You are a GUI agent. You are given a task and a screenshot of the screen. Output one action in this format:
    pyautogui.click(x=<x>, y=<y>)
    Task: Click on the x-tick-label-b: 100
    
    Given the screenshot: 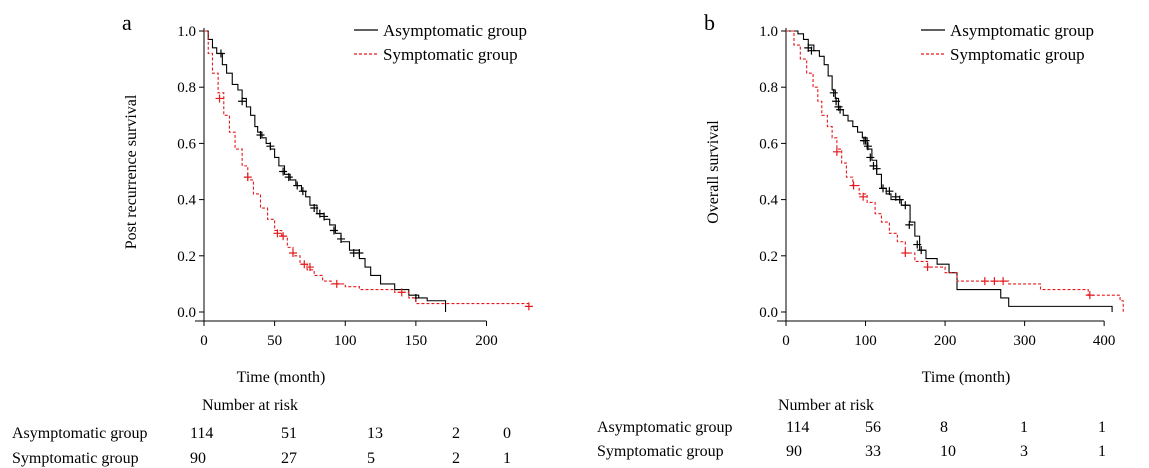 What is the action you would take?
    pyautogui.click(x=865, y=341)
    